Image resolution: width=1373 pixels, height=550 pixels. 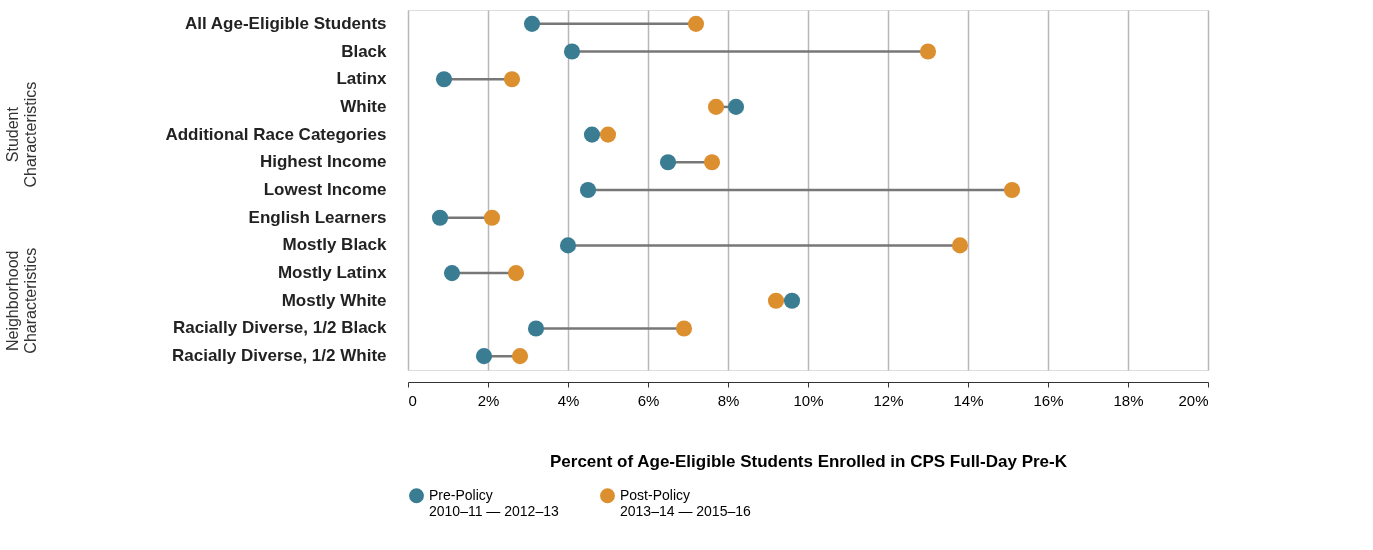 What do you see at coordinates (335, 245) in the screenshot?
I see `y-tick-label: Mostly Black` at bounding box center [335, 245].